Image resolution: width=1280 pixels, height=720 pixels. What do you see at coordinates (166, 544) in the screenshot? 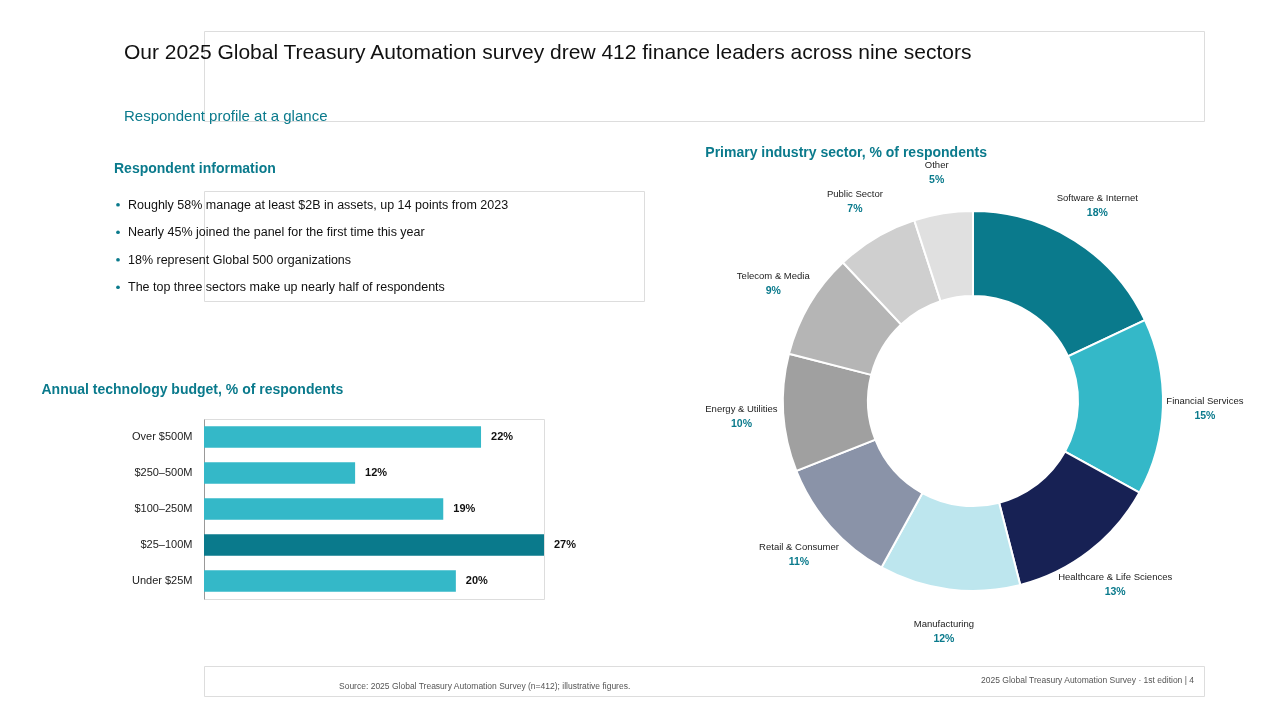
I see `y-tick-label: $25–100M` at bounding box center [166, 544].